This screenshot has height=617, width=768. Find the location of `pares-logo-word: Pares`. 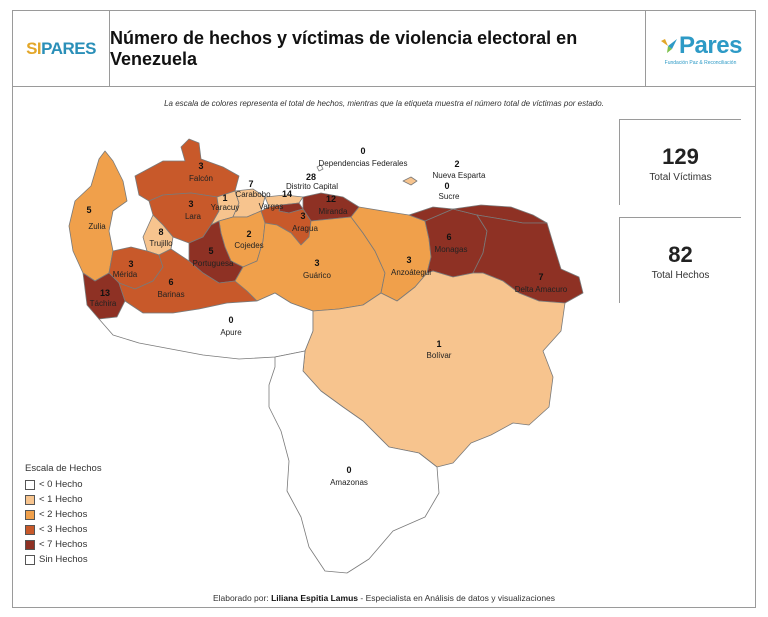

pares-logo-word: Pares is located at coordinates (710, 45).